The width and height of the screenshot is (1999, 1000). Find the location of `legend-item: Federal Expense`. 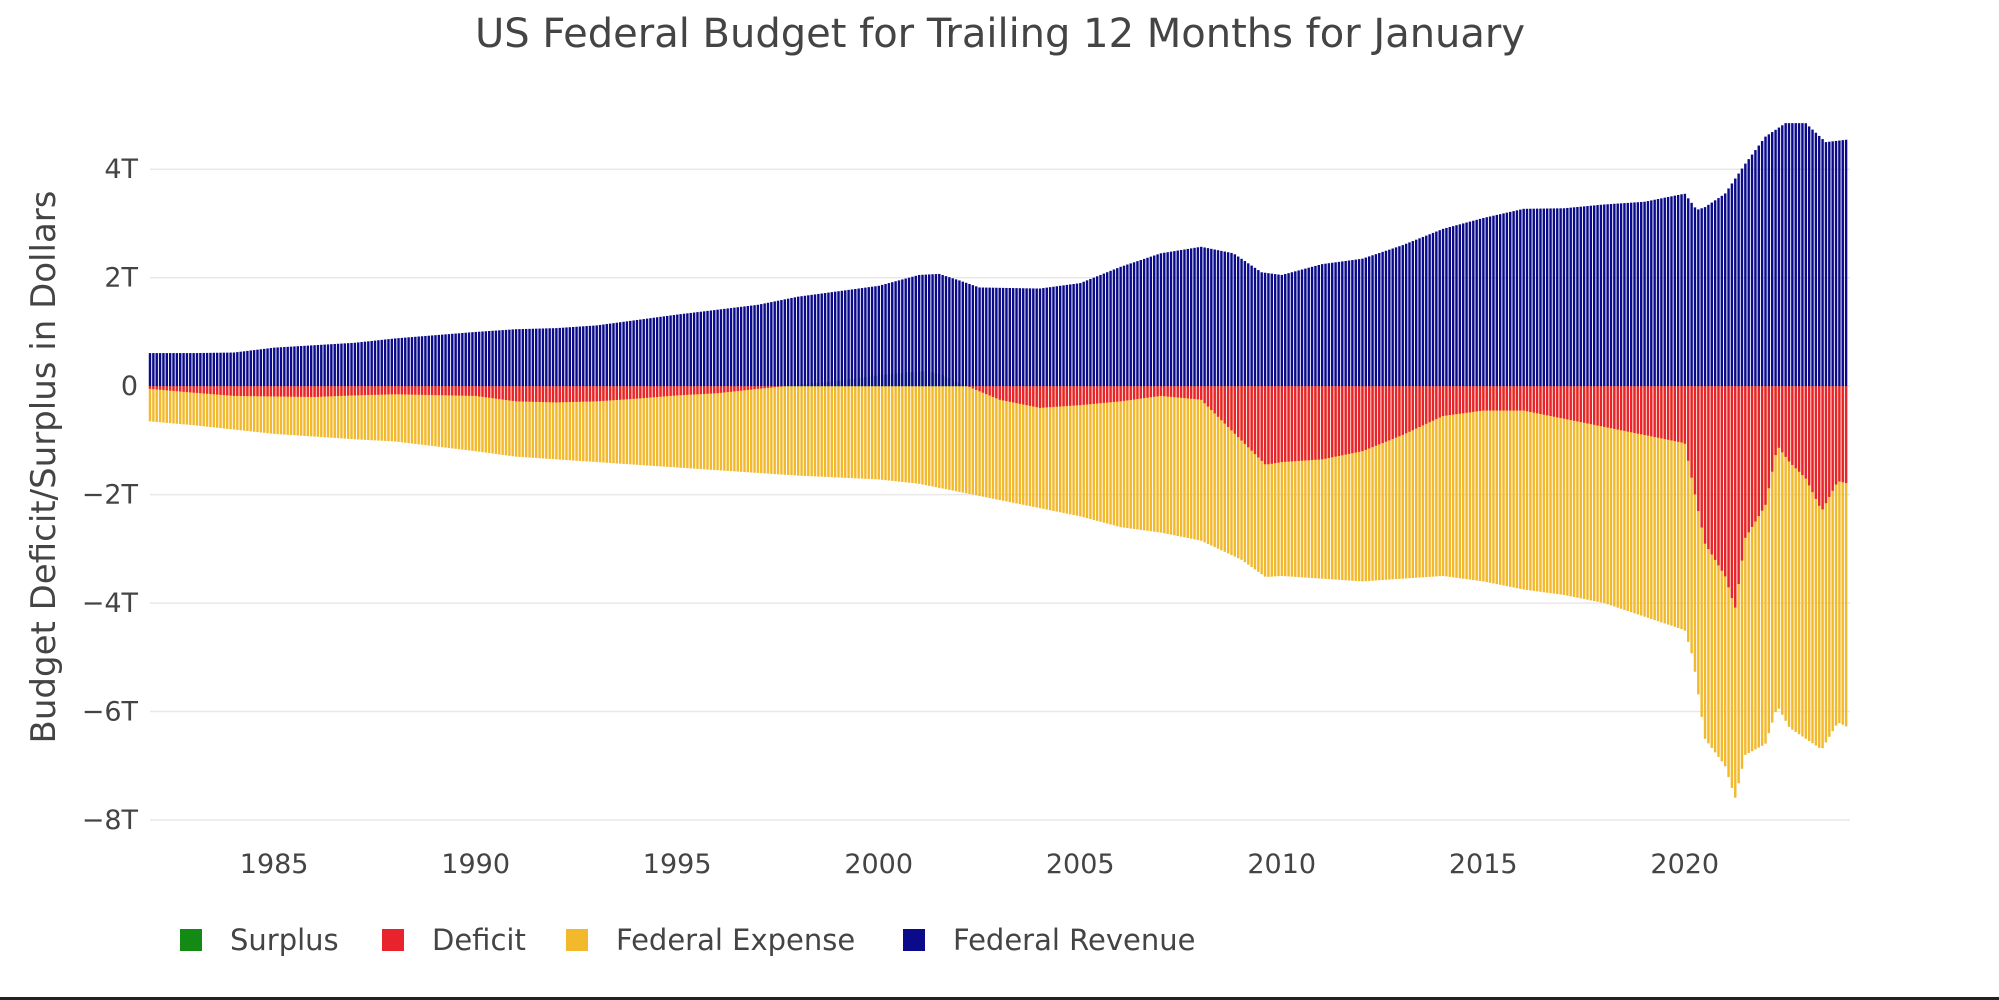

legend-item: Federal Expense is located at coordinates (710, 940).